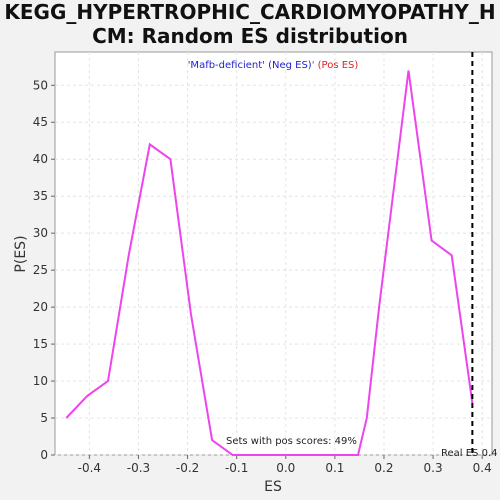 The width and height of the screenshot is (500, 500). Describe the element at coordinates (291, 441) in the screenshot. I see `pos-scores-annotation: Sets with pos scores: 49%` at that location.